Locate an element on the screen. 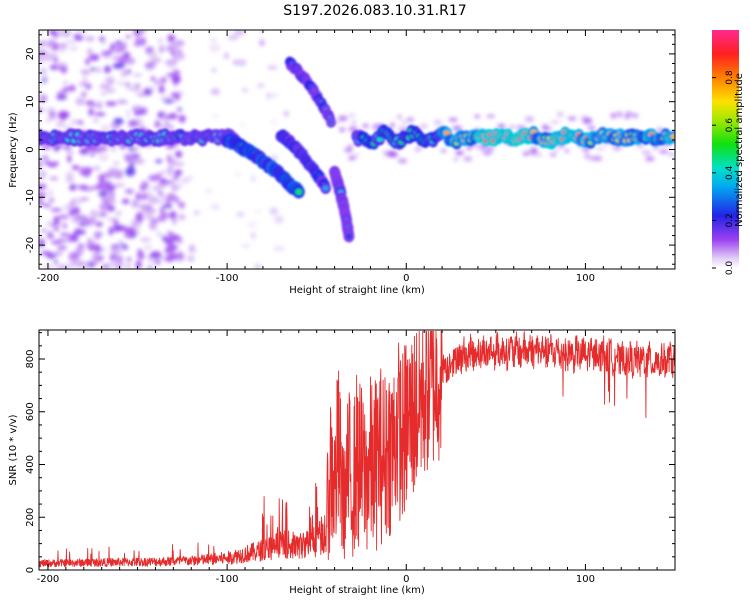 The width and height of the screenshot is (750, 600). colorbar-tick-label: 0.6 is located at coordinates (730, 125).